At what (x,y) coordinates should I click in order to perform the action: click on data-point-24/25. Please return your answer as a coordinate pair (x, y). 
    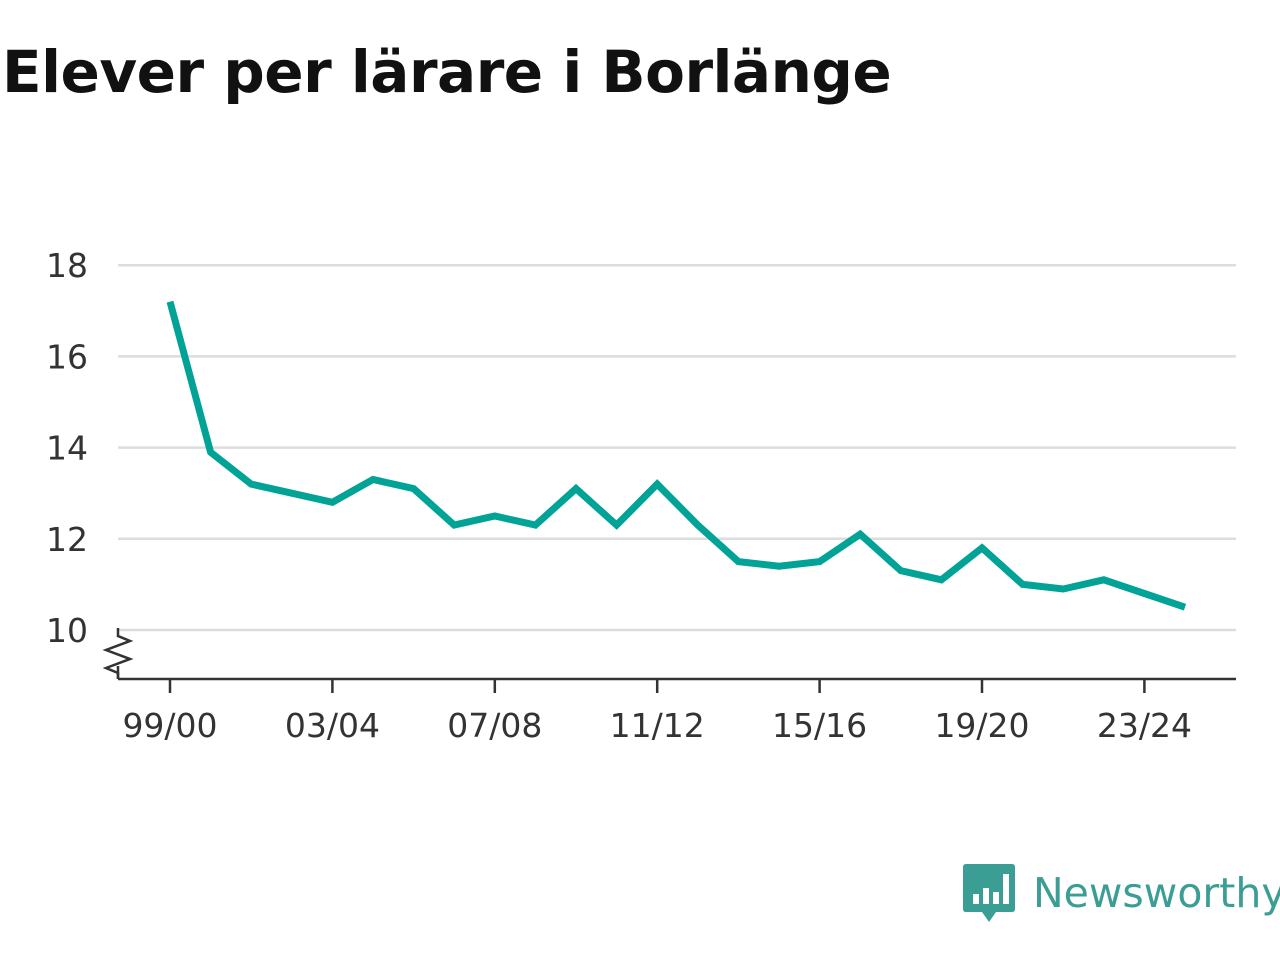
    Looking at the image, I should click on (1185, 607).